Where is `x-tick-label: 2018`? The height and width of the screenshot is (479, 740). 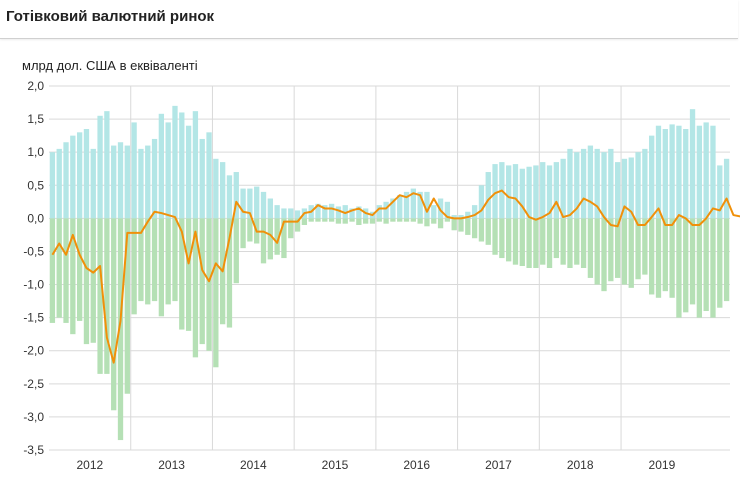 x-tick-label: 2018 is located at coordinates (580, 465).